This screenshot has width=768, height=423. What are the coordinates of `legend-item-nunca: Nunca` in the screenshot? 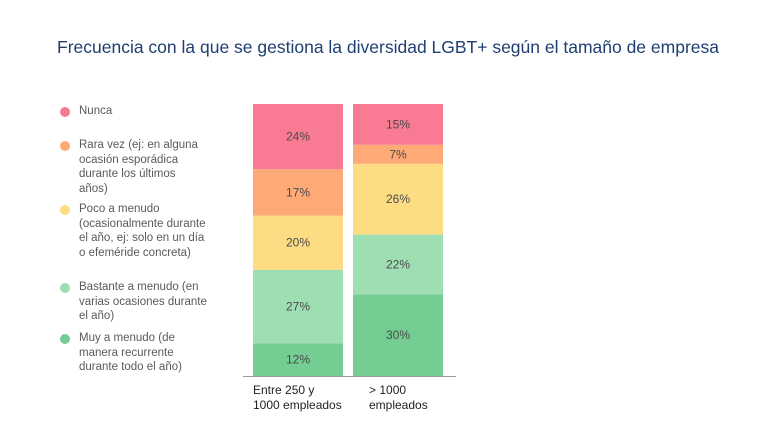 It's located at (133, 111).